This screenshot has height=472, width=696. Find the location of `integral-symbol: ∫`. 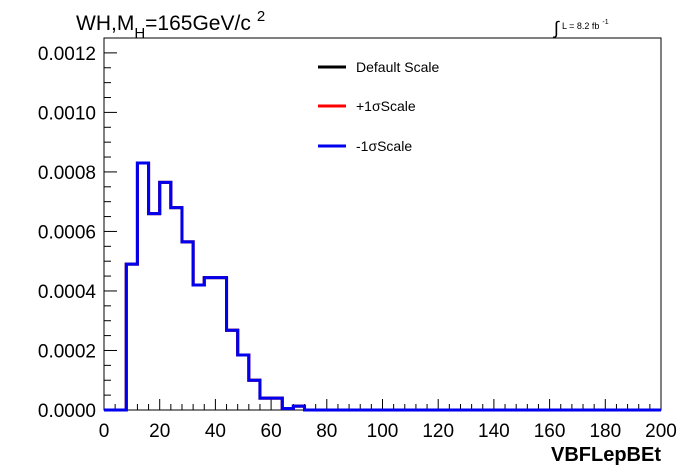

integral-symbol: ∫ is located at coordinates (556, 28).